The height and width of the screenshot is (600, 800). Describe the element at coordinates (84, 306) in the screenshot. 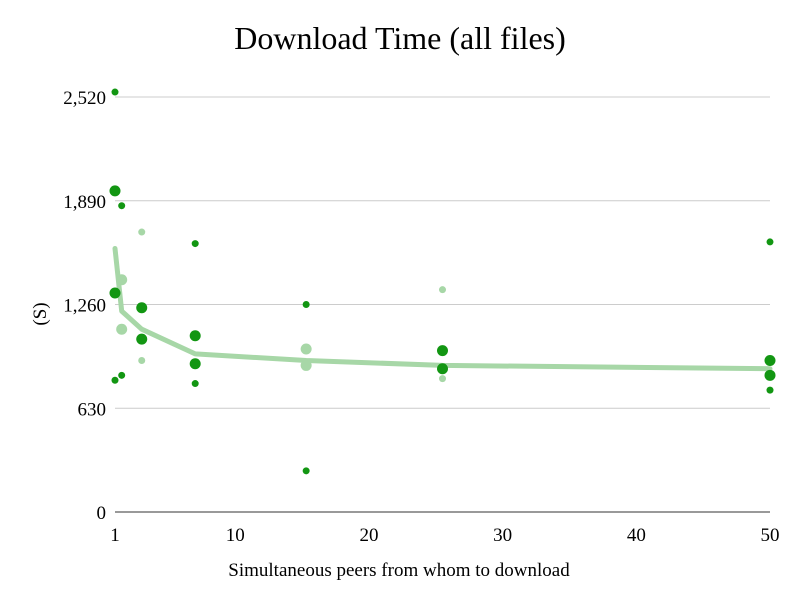

I see `y-tick-label: 1,260` at that location.